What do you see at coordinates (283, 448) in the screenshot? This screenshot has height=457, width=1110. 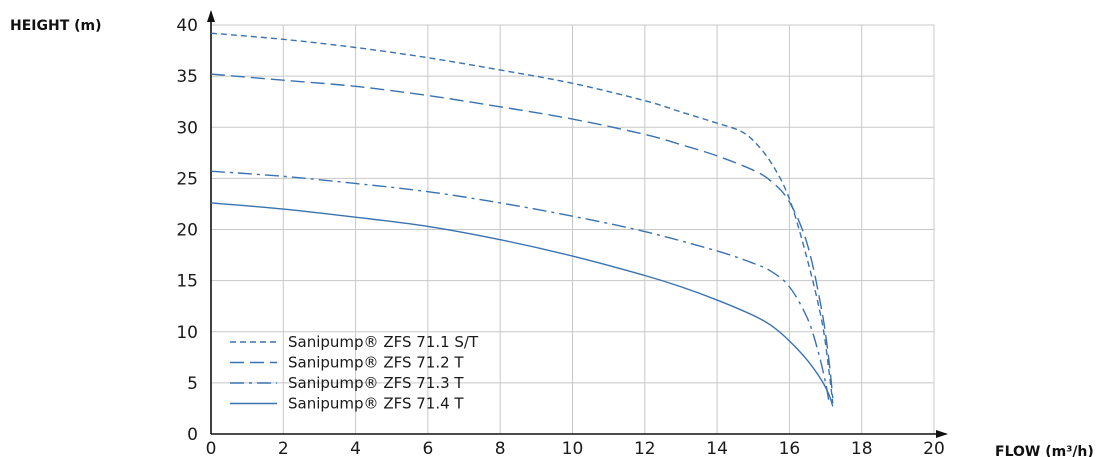 I see `x-tick-label: 2` at bounding box center [283, 448].